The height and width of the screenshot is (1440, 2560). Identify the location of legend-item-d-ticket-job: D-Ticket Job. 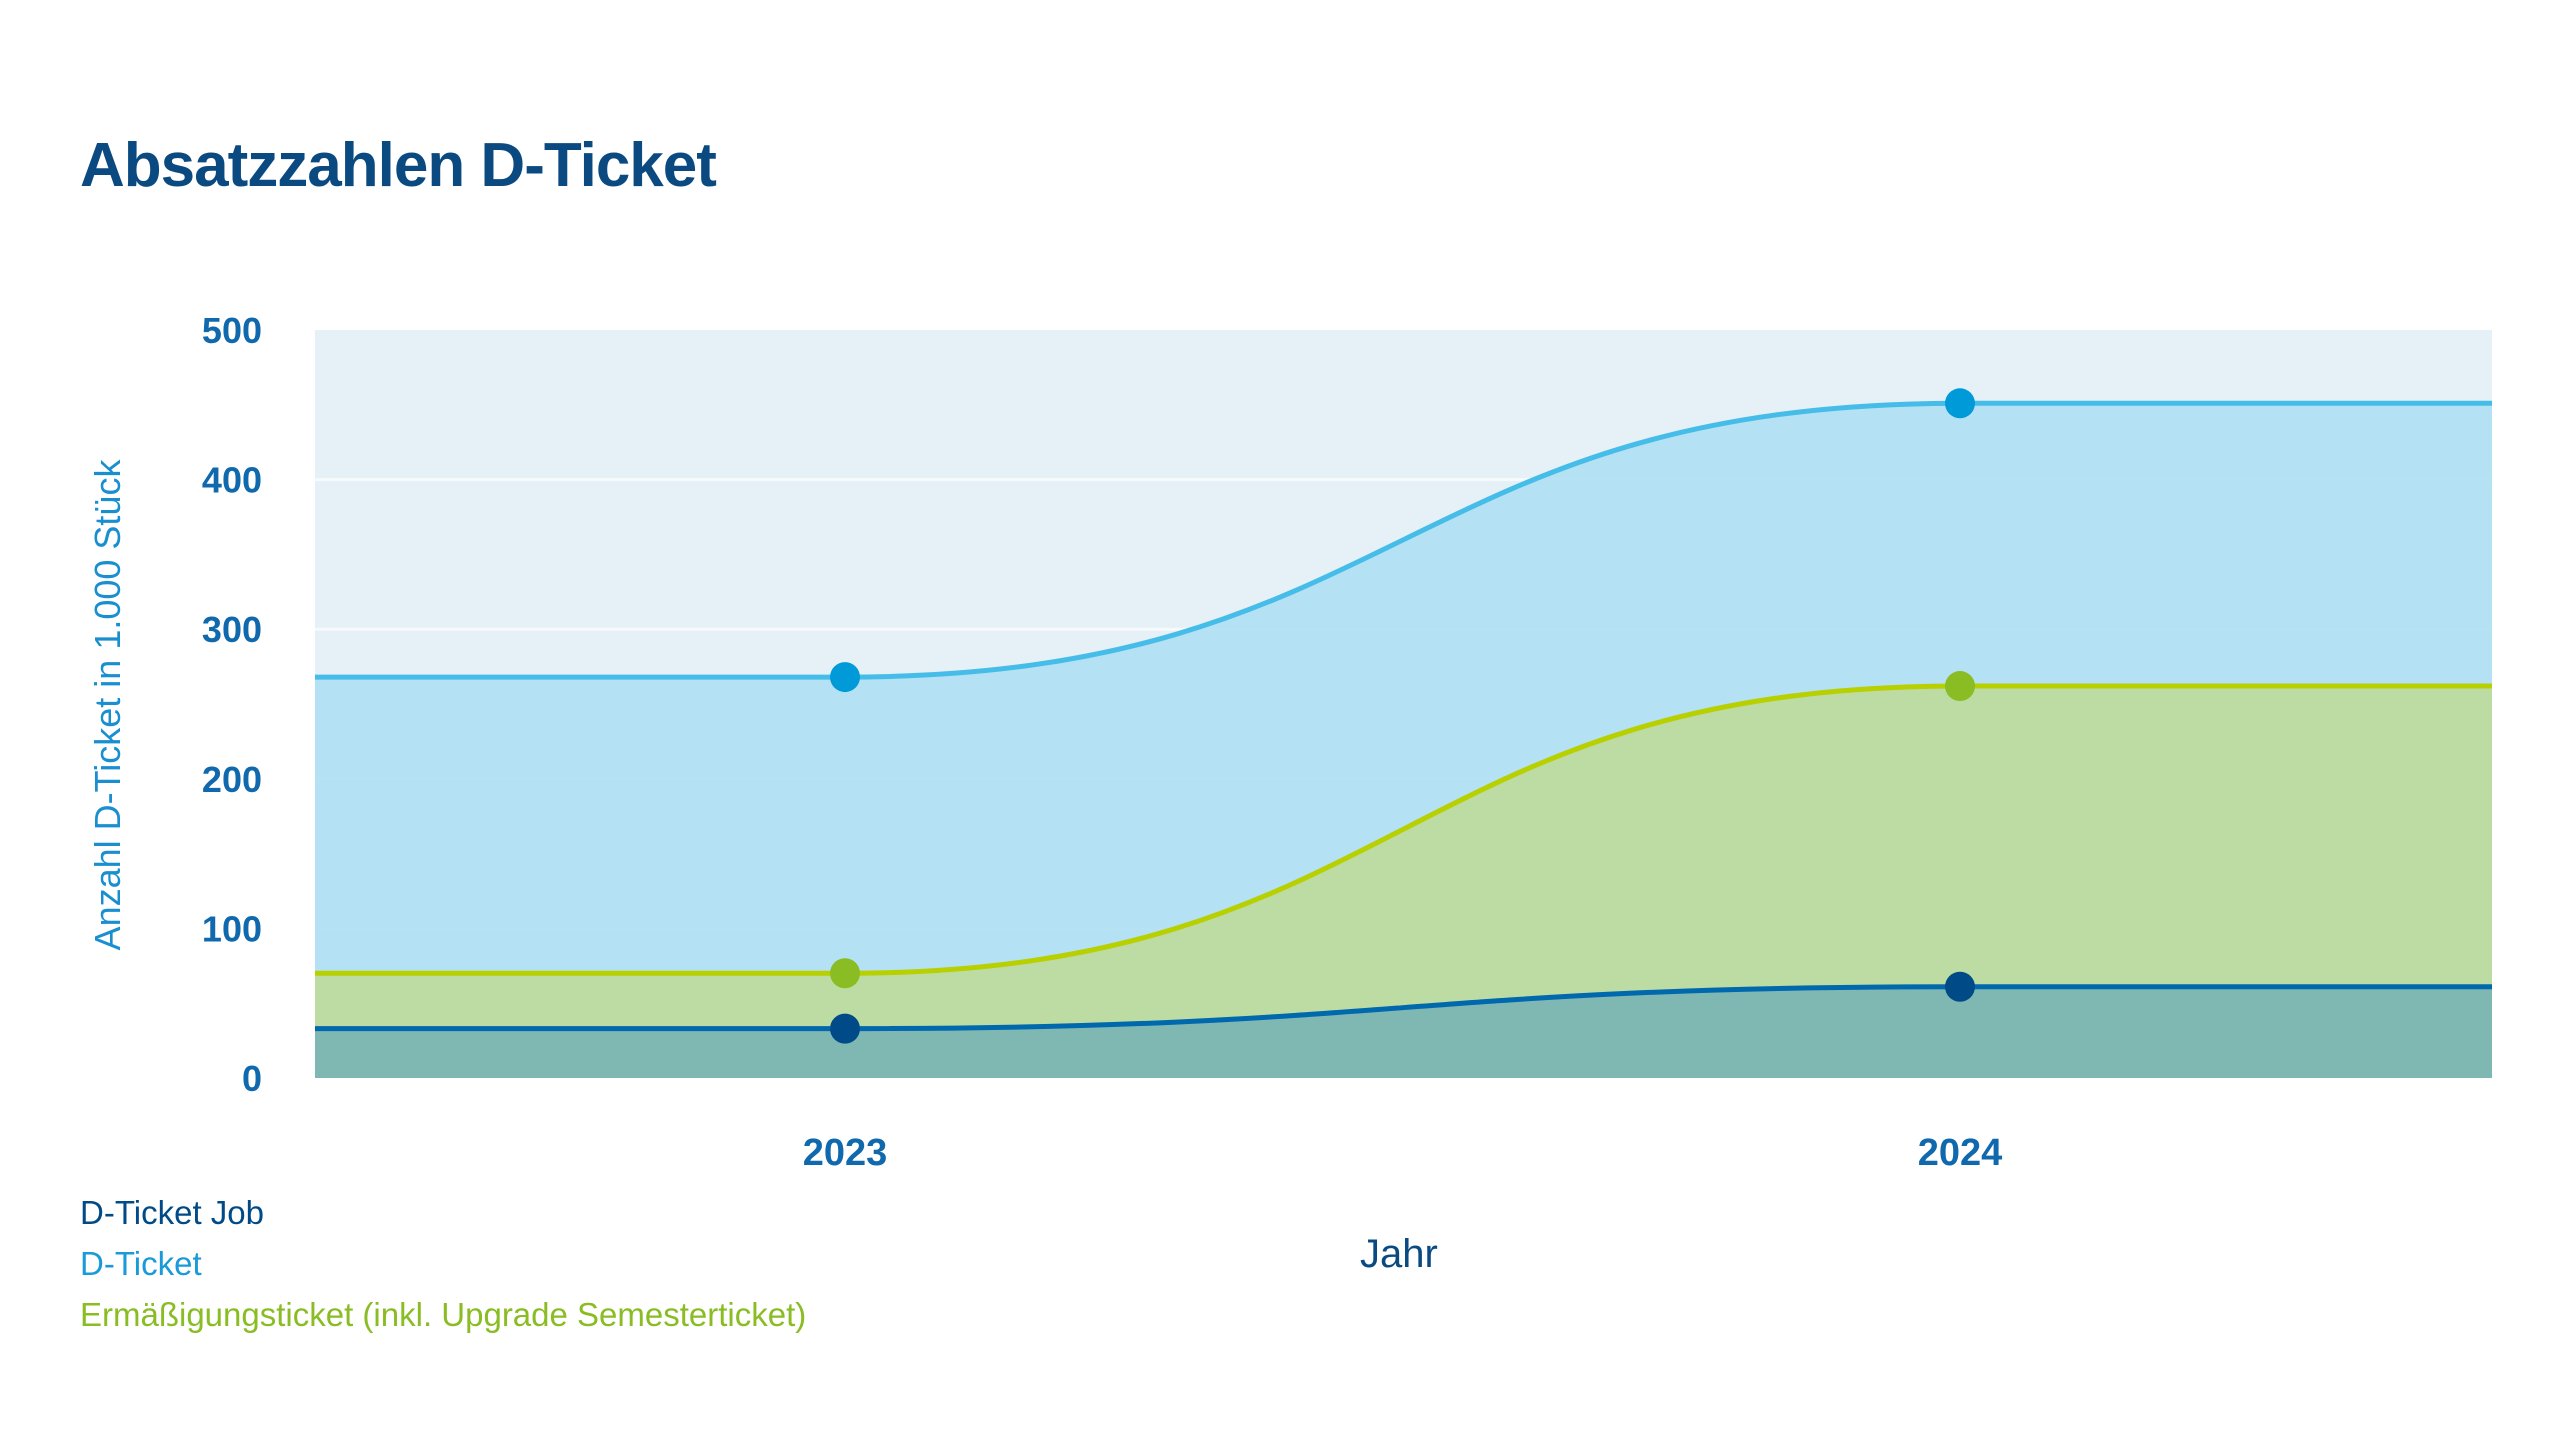
(172, 1212).